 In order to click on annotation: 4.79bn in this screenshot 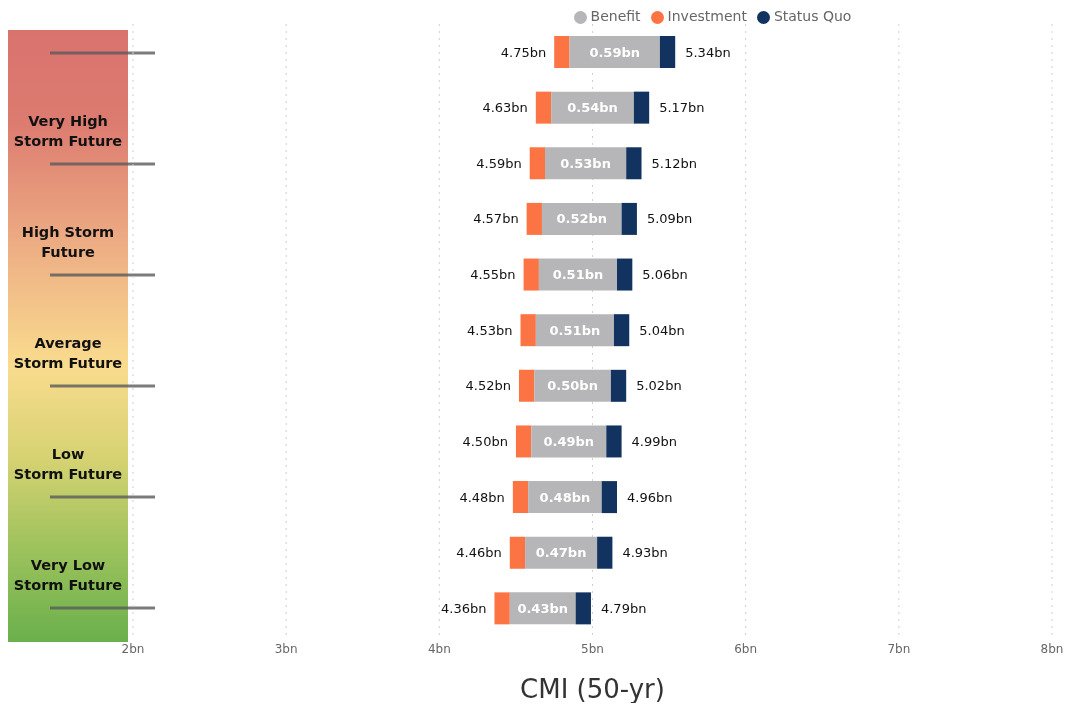, I will do `click(623, 608)`.